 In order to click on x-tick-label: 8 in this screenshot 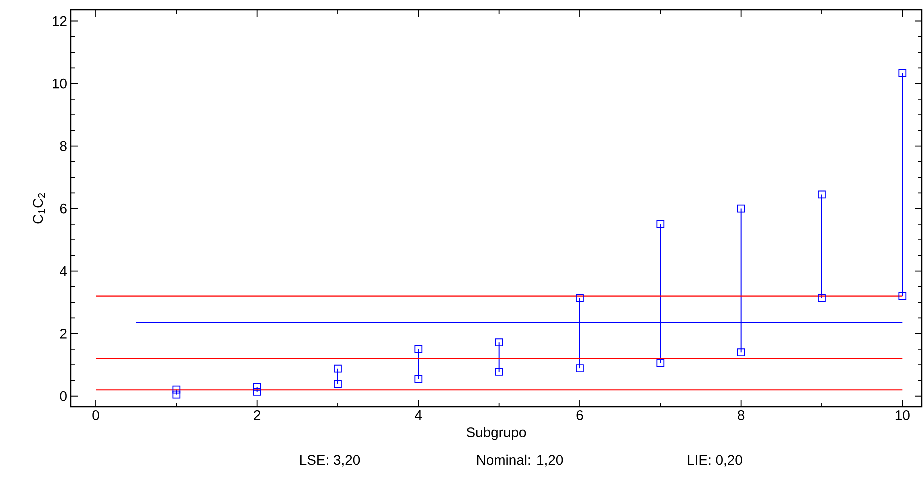, I will do `click(741, 415)`.